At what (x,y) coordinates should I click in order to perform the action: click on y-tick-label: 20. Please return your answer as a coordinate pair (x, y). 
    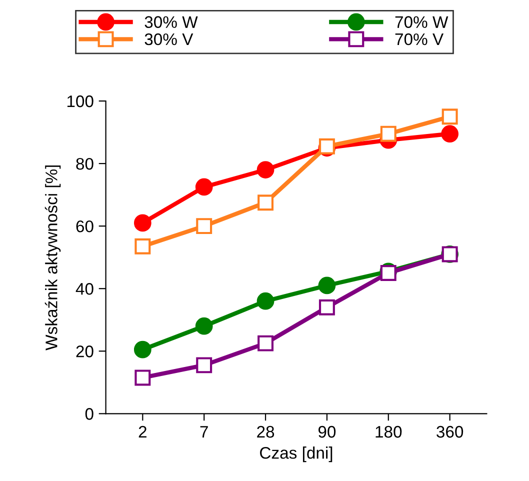
    Looking at the image, I should click on (85, 352).